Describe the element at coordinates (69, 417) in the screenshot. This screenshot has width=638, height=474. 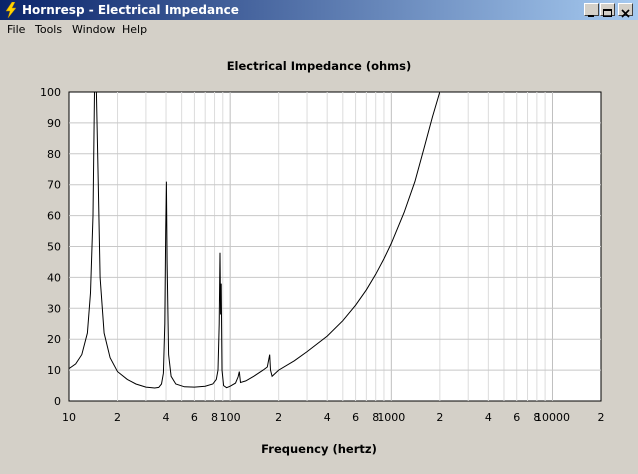
I see `x-tick-label: 10` at that location.